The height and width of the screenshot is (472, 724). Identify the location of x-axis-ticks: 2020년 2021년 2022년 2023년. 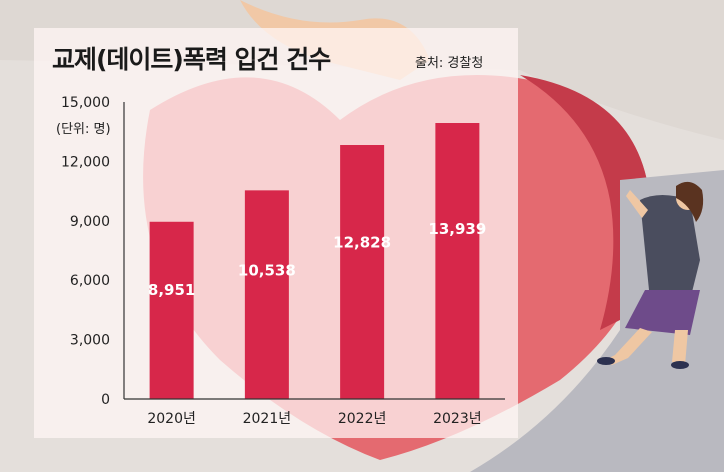
(314, 419).